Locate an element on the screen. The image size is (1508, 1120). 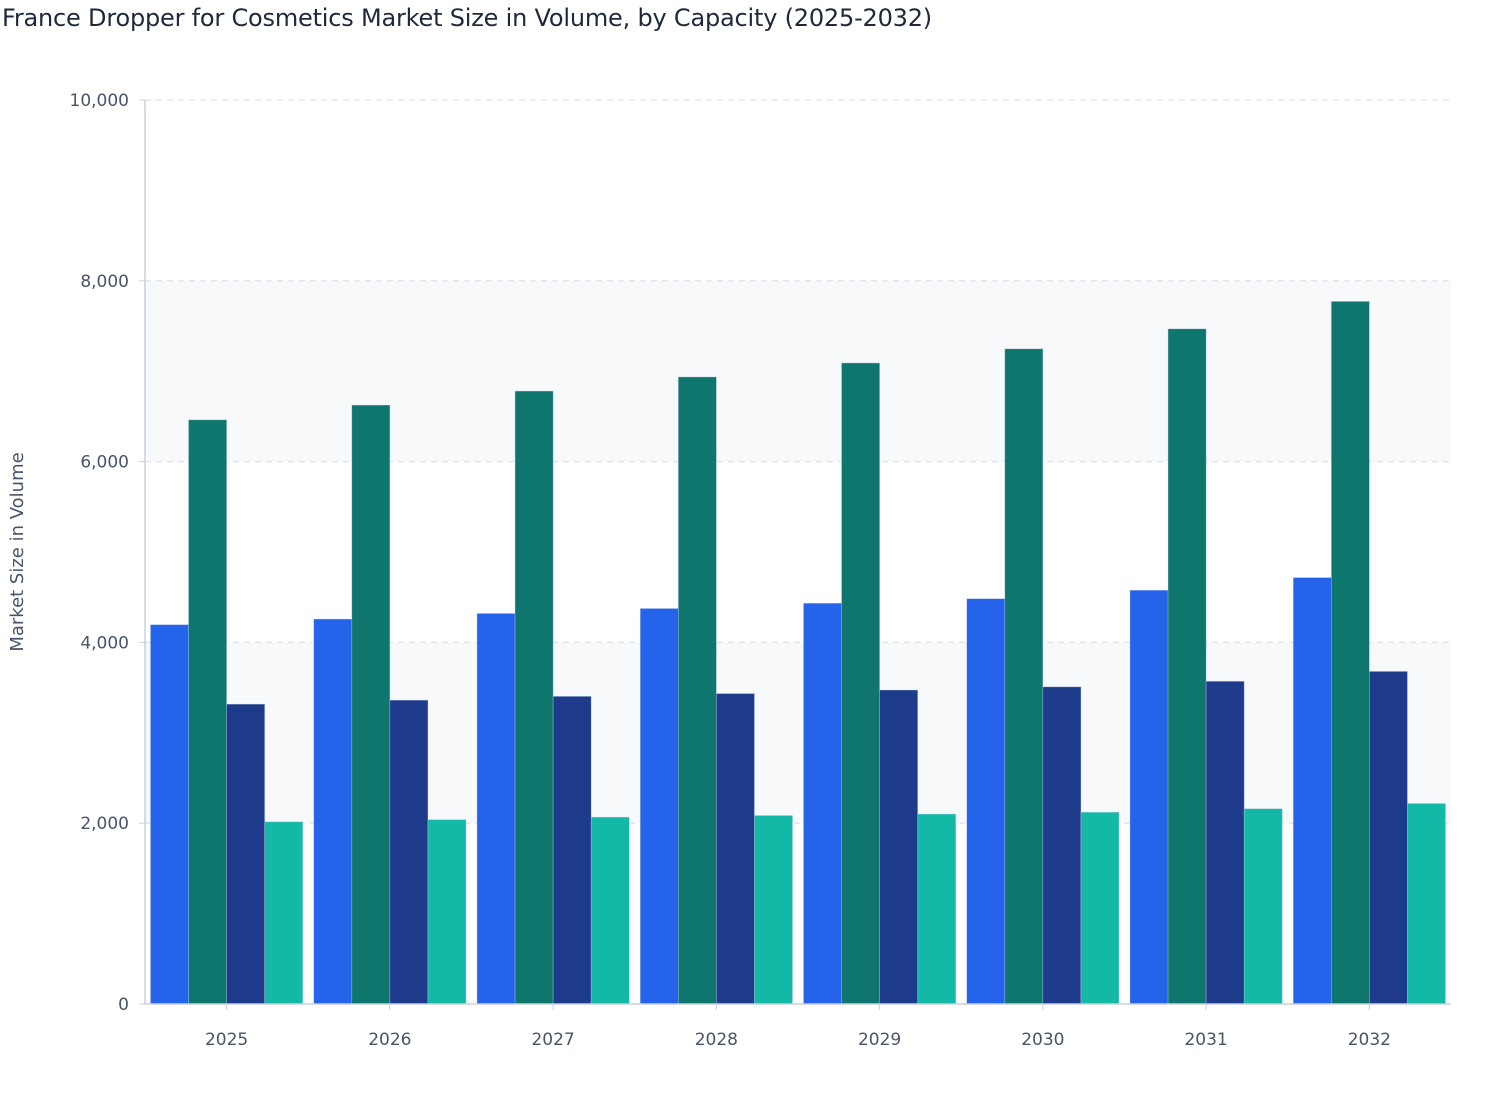
y-tick-label: 8,000 is located at coordinates (104, 282).